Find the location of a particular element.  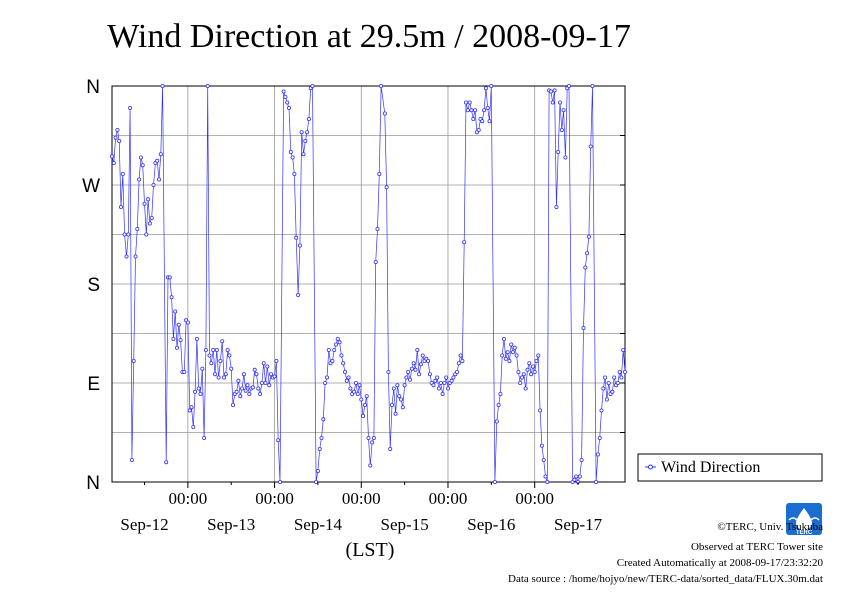

terc-logo: TERC is located at coordinates (804, 519).